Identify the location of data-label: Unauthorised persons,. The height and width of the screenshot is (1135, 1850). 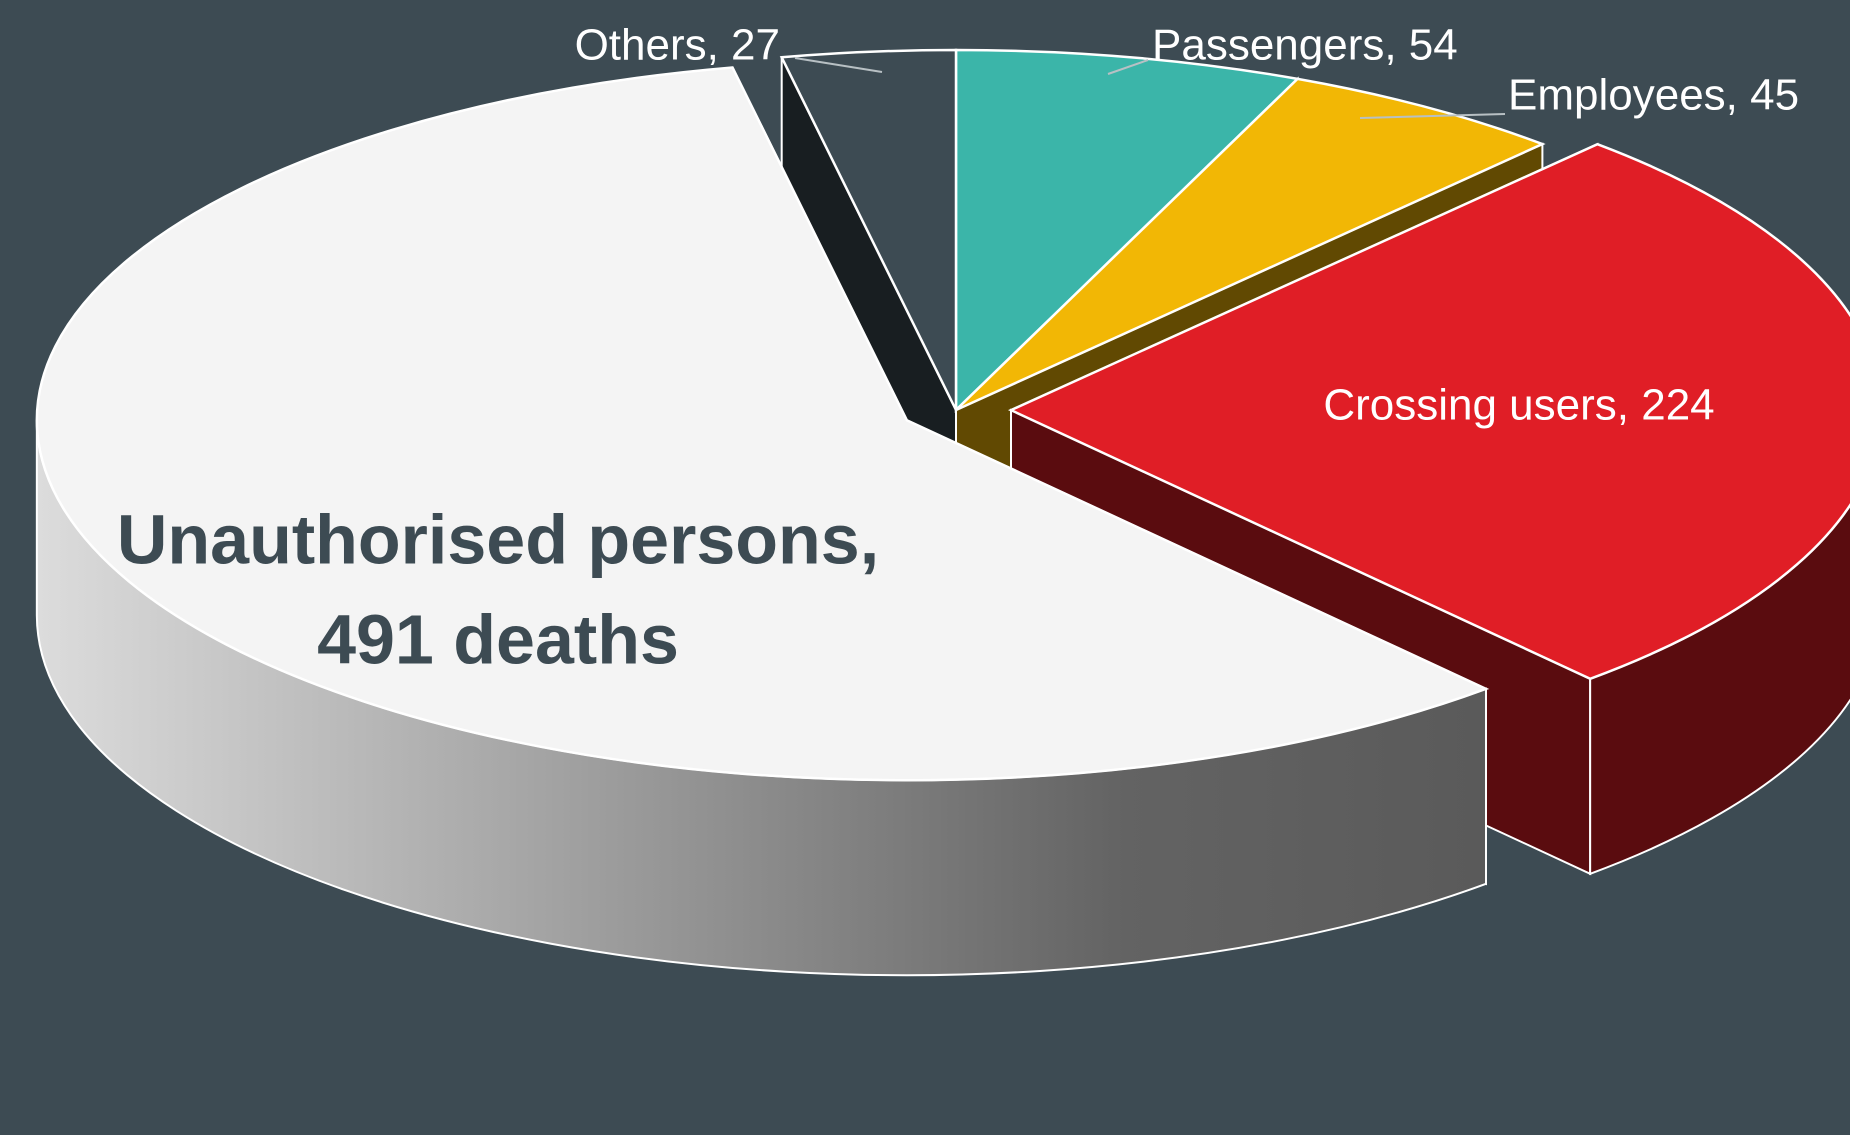
(498, 539).